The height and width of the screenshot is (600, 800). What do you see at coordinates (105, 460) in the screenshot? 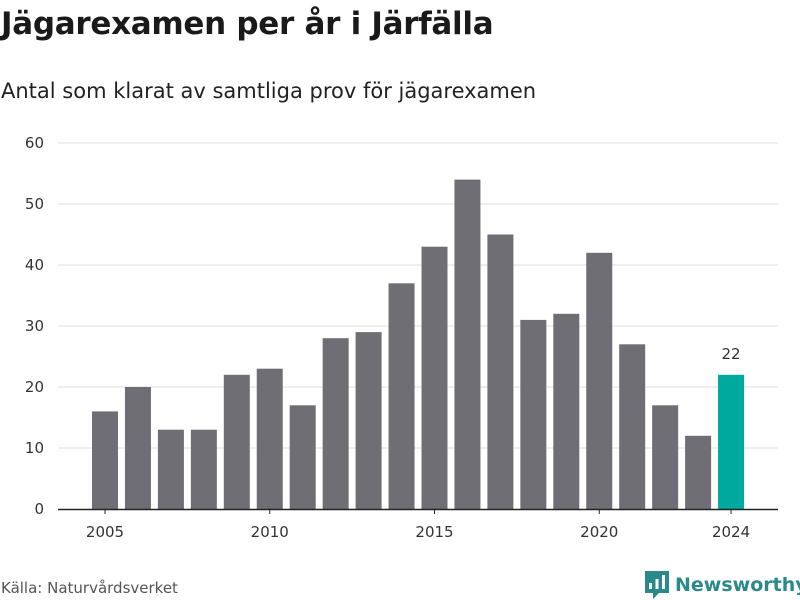
I see `bar-2005` at bounding box center [105, 460].